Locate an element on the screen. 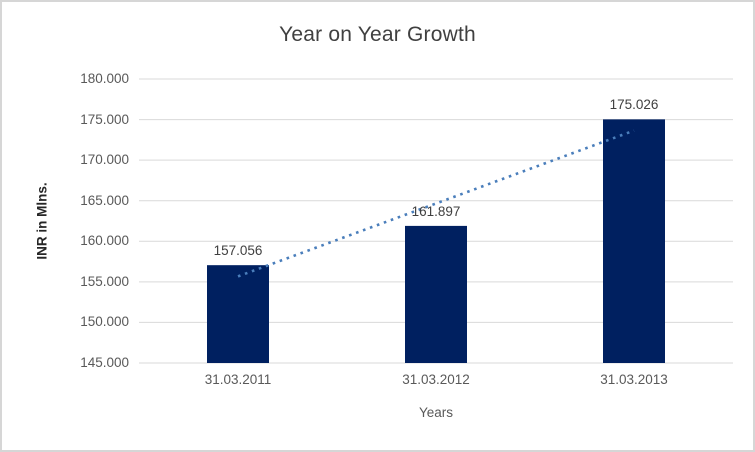 The height and width of the screenshot is (452, 755). y-tick-label: 155.000 is located at coordinates (104, 281).